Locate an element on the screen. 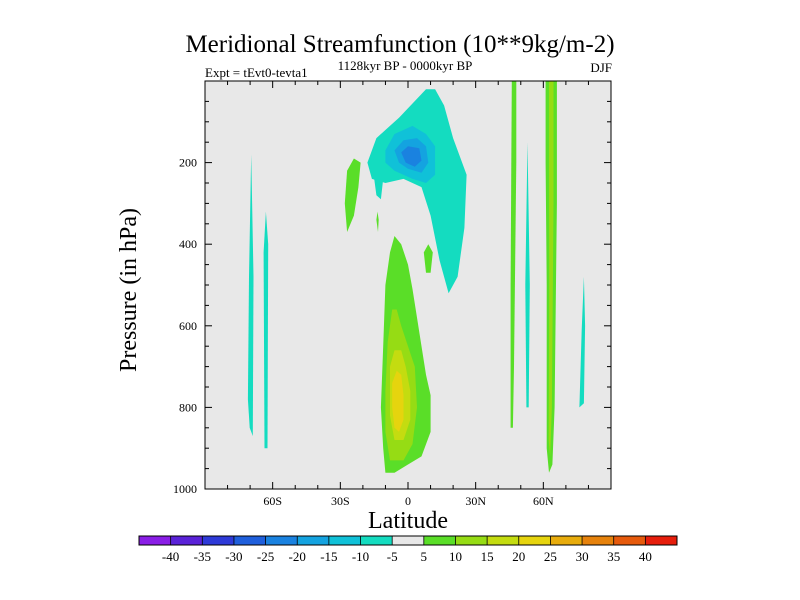  colorbar-label: -5 is located at coordinates (392, 556).